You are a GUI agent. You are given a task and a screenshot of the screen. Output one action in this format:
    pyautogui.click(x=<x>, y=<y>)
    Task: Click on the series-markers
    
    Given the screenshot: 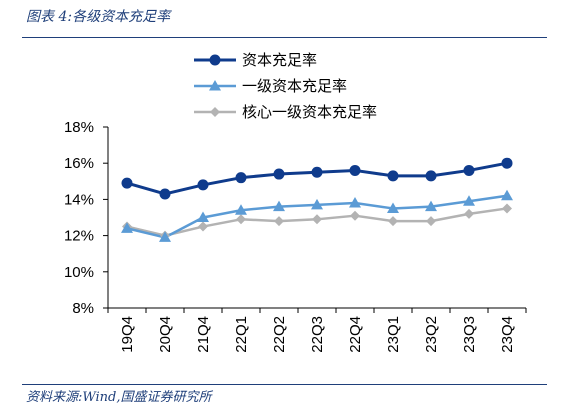 What is the action you would take?
    pyautogui.click(x=317, y=199)
    